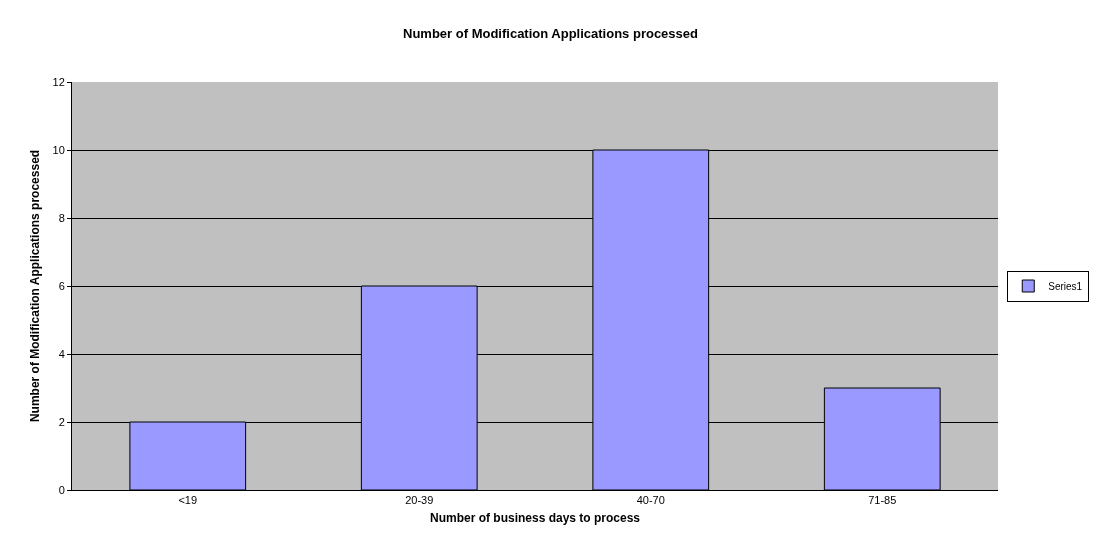 The height and width of the screenshot is (560, 1101). I want to click on y-tick-label: 10, so click(58, 149).